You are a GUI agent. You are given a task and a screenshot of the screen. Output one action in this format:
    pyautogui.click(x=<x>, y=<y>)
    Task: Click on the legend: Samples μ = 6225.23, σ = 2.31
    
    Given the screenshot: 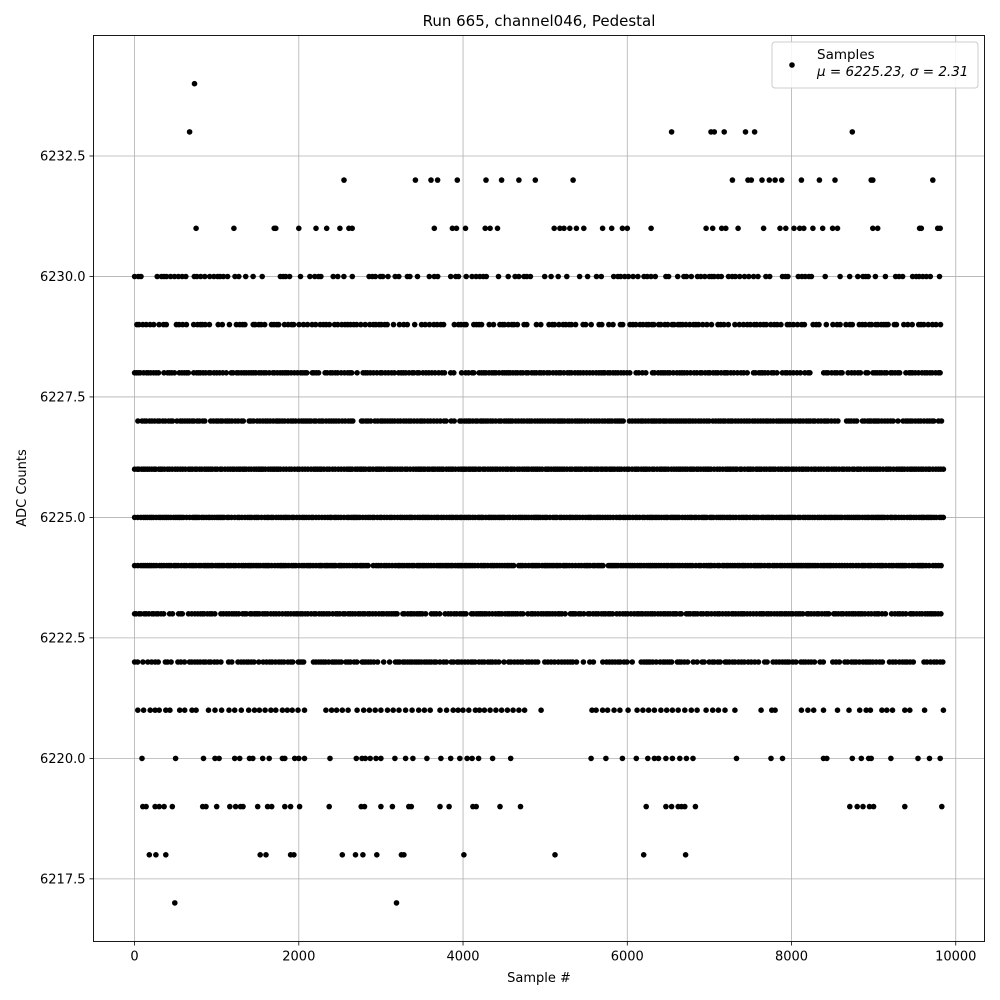 What is the action you would take?
    pyautogui.click(x=875, y=65)
    